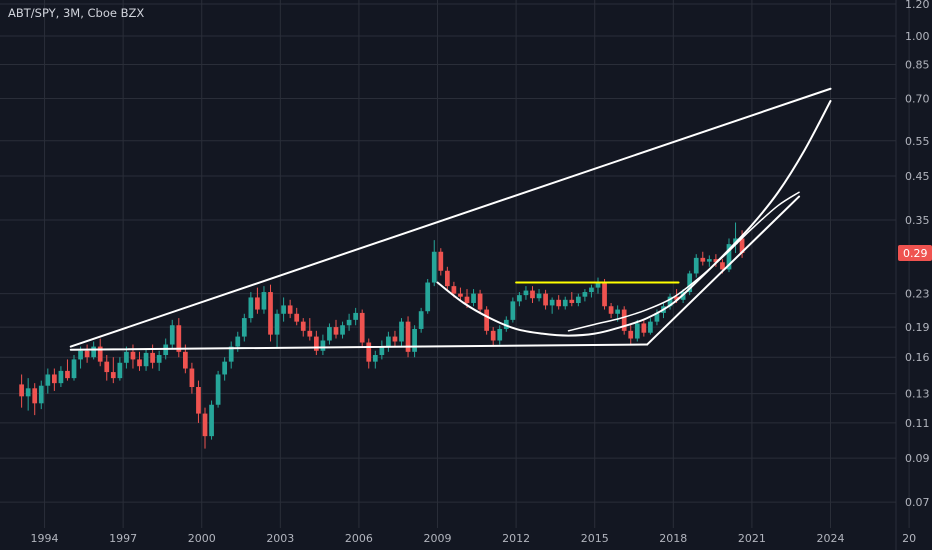 The height and width of the screenshot is (550, 932). What do you see at coordinates (917, 458) in the screenshot?
I see `y-tick-label: 0.09` at bounding box center [917, 458].